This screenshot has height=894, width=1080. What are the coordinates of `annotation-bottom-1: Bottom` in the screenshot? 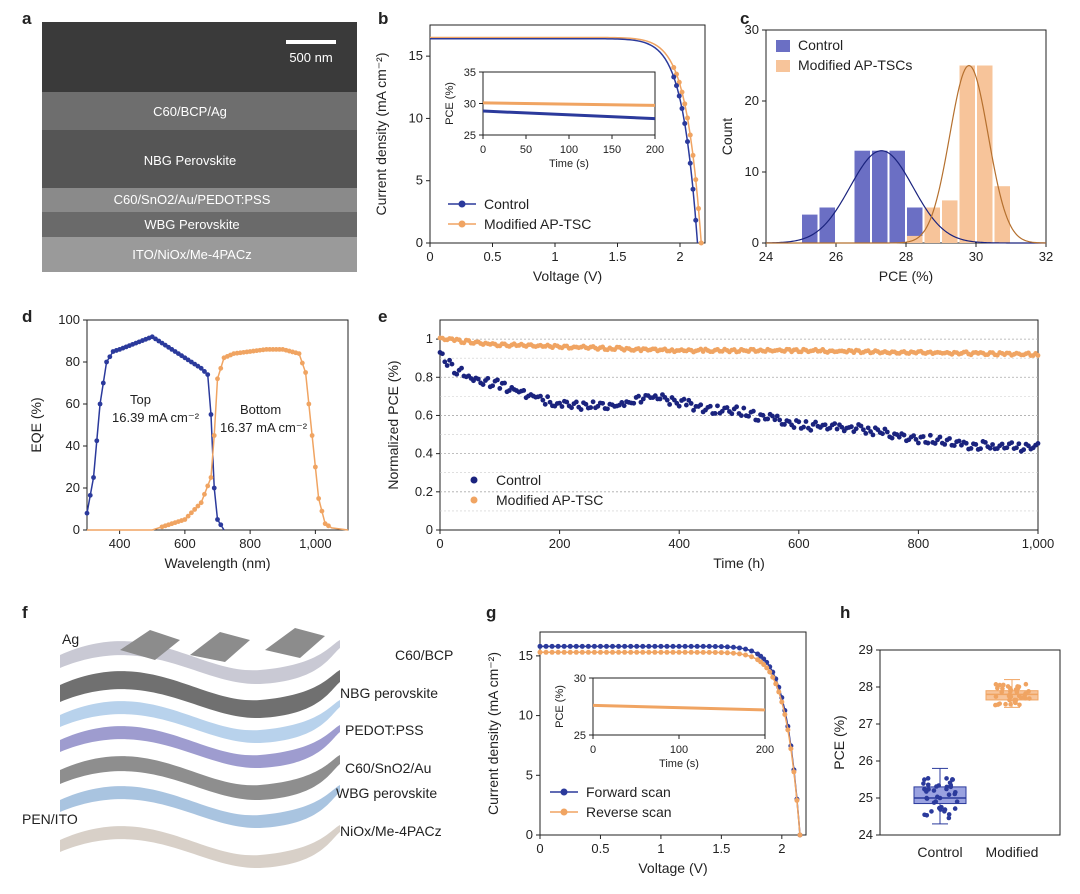 It's located at (260, 409).